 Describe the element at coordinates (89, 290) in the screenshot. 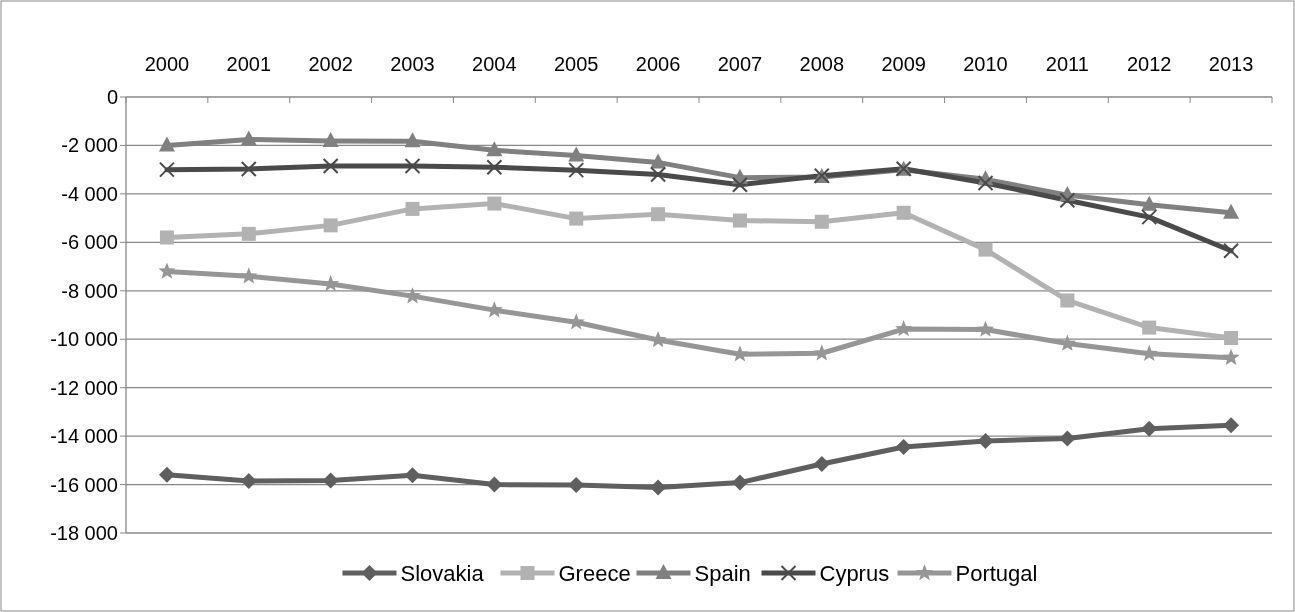

I see `y-tick-label: -8 000` at that location.